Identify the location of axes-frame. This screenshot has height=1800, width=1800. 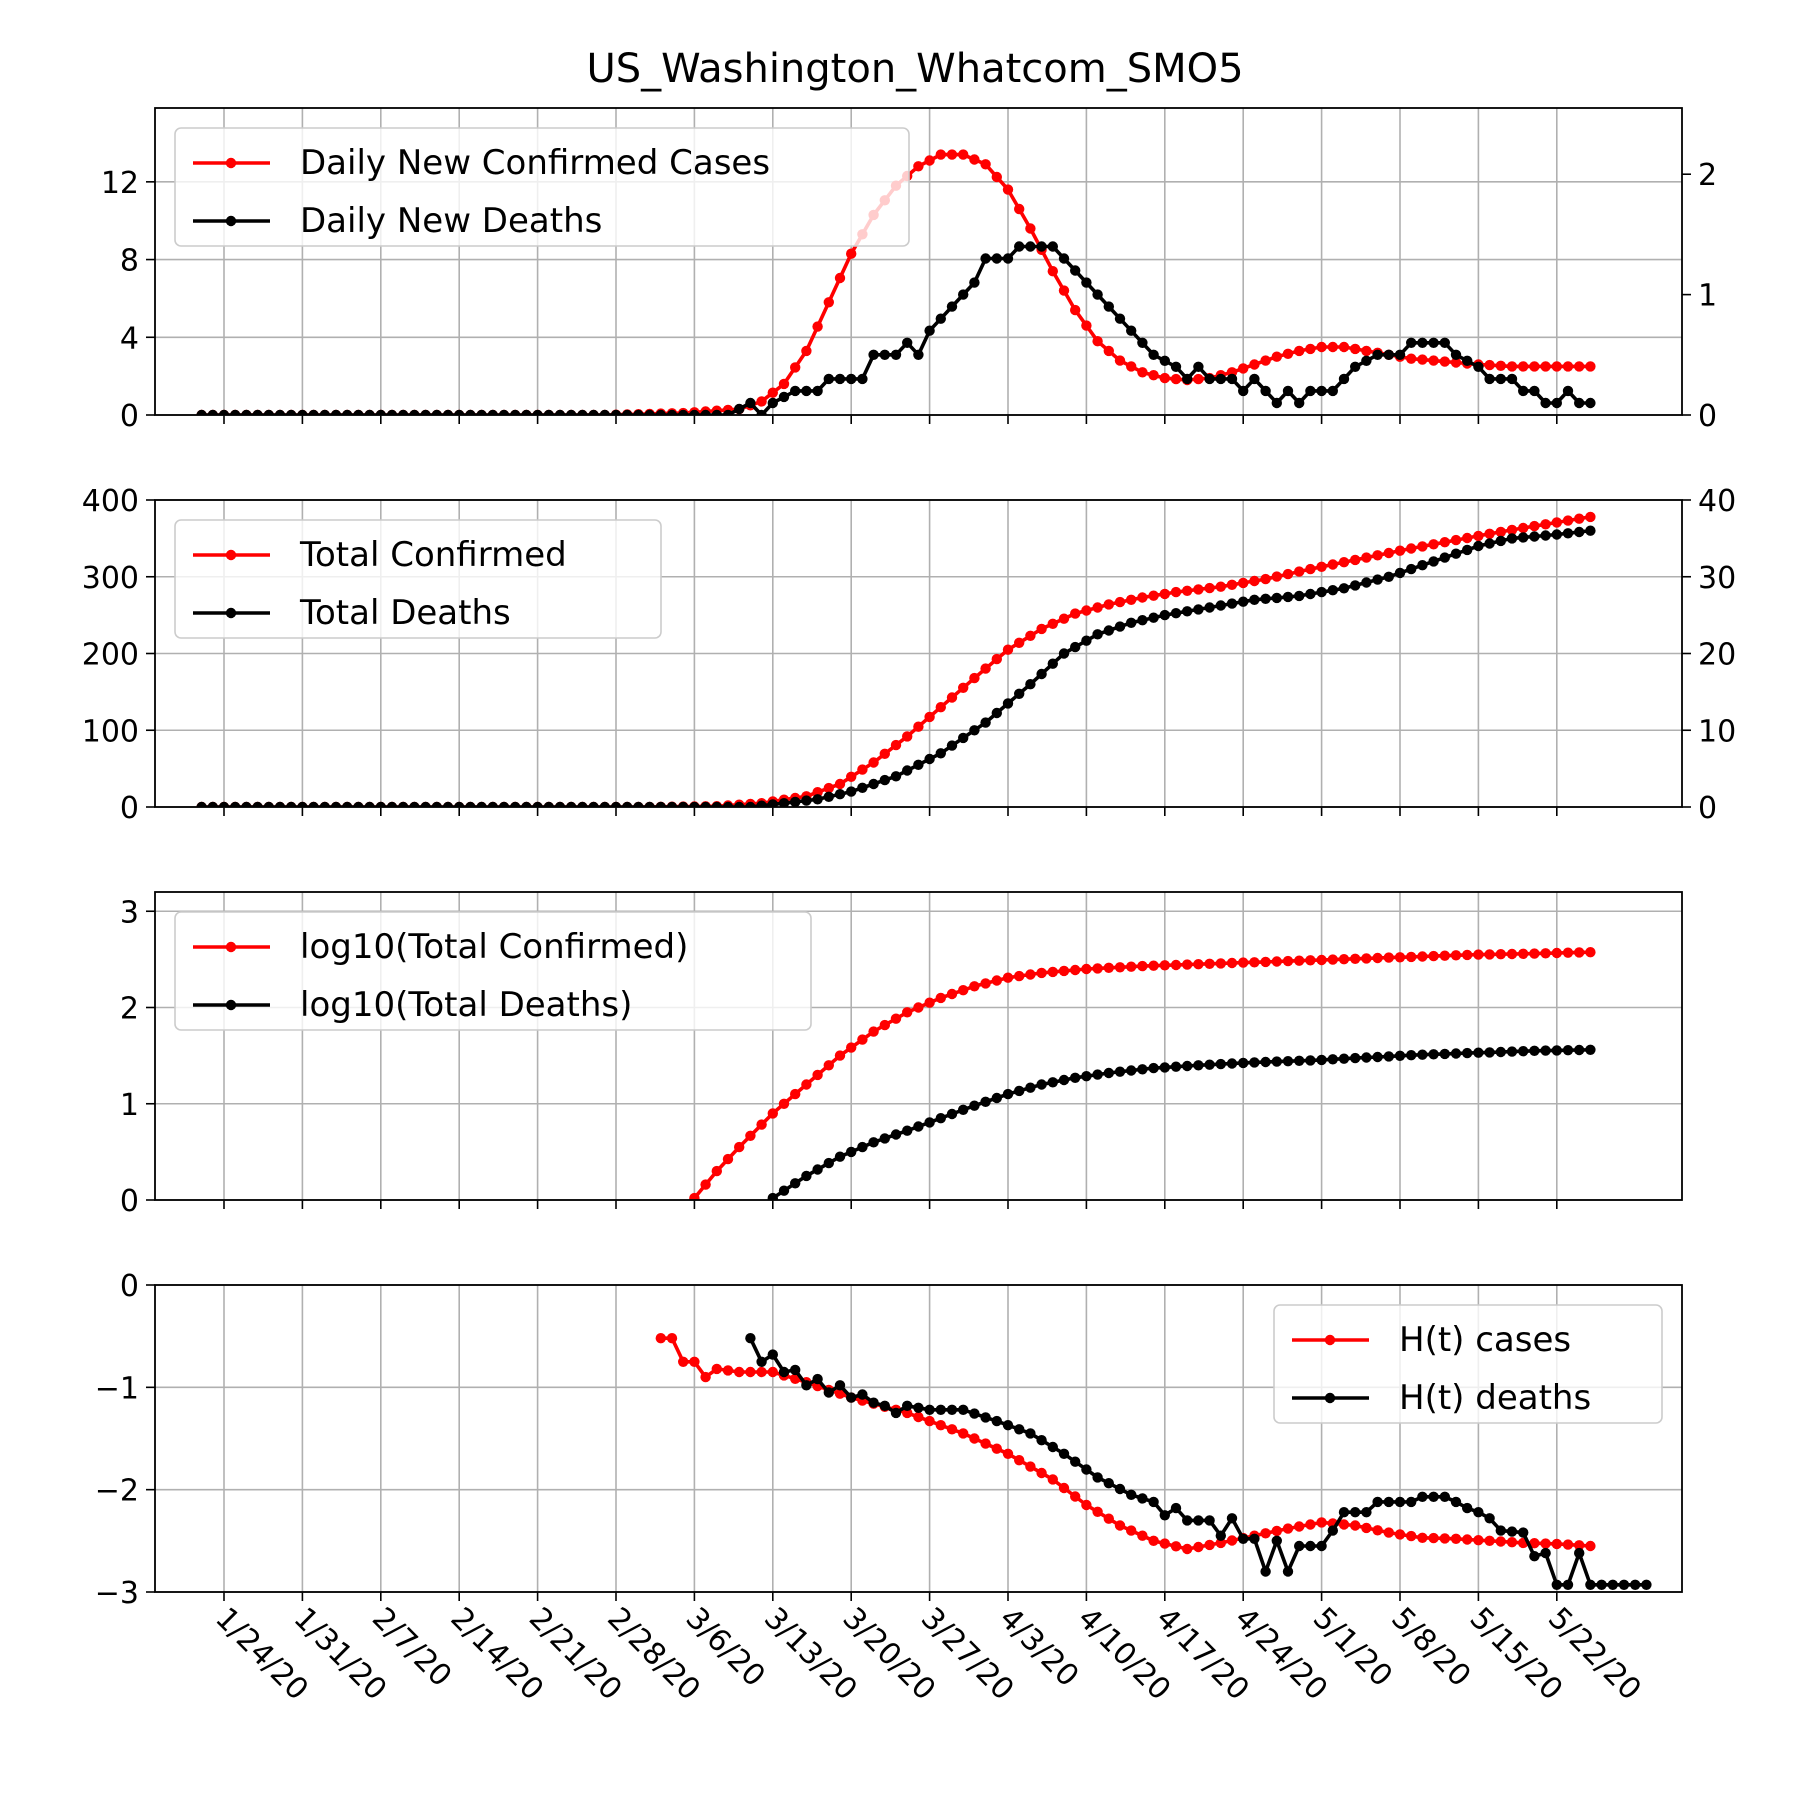
(918, 261).